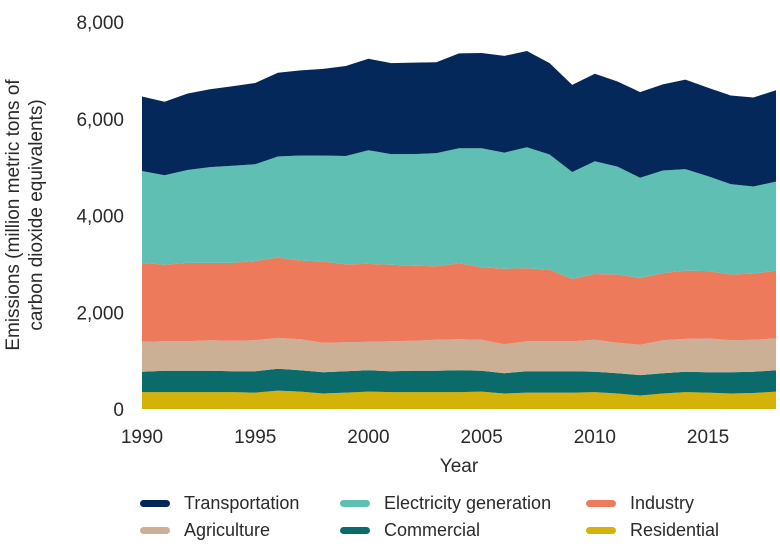 Image resolution: width=780 pixels, height=558 pixels. What do you see at coordinates (459, 466) in the screenshot?
I see `x-axis-title: Year` at bounding box center [459, 466].